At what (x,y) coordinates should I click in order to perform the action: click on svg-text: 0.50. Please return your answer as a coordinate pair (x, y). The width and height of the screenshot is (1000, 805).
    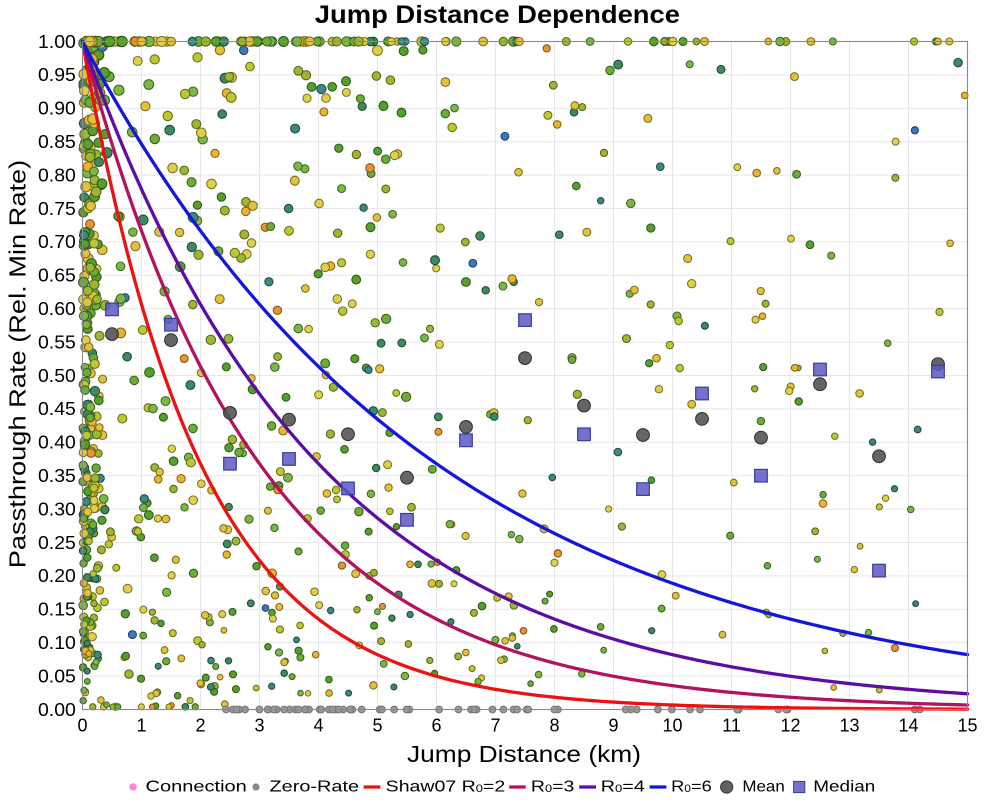
    Looking at the image, I should click on (57, 376).